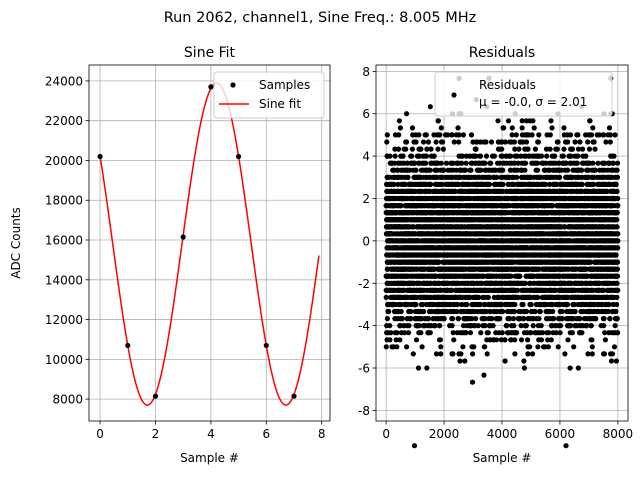 Image resolution: width=640 pixels, height=480 pixels. Describe the element at coordinates (64, 320) in the screenshot. I see `y-tick-label: 12000` at that location.